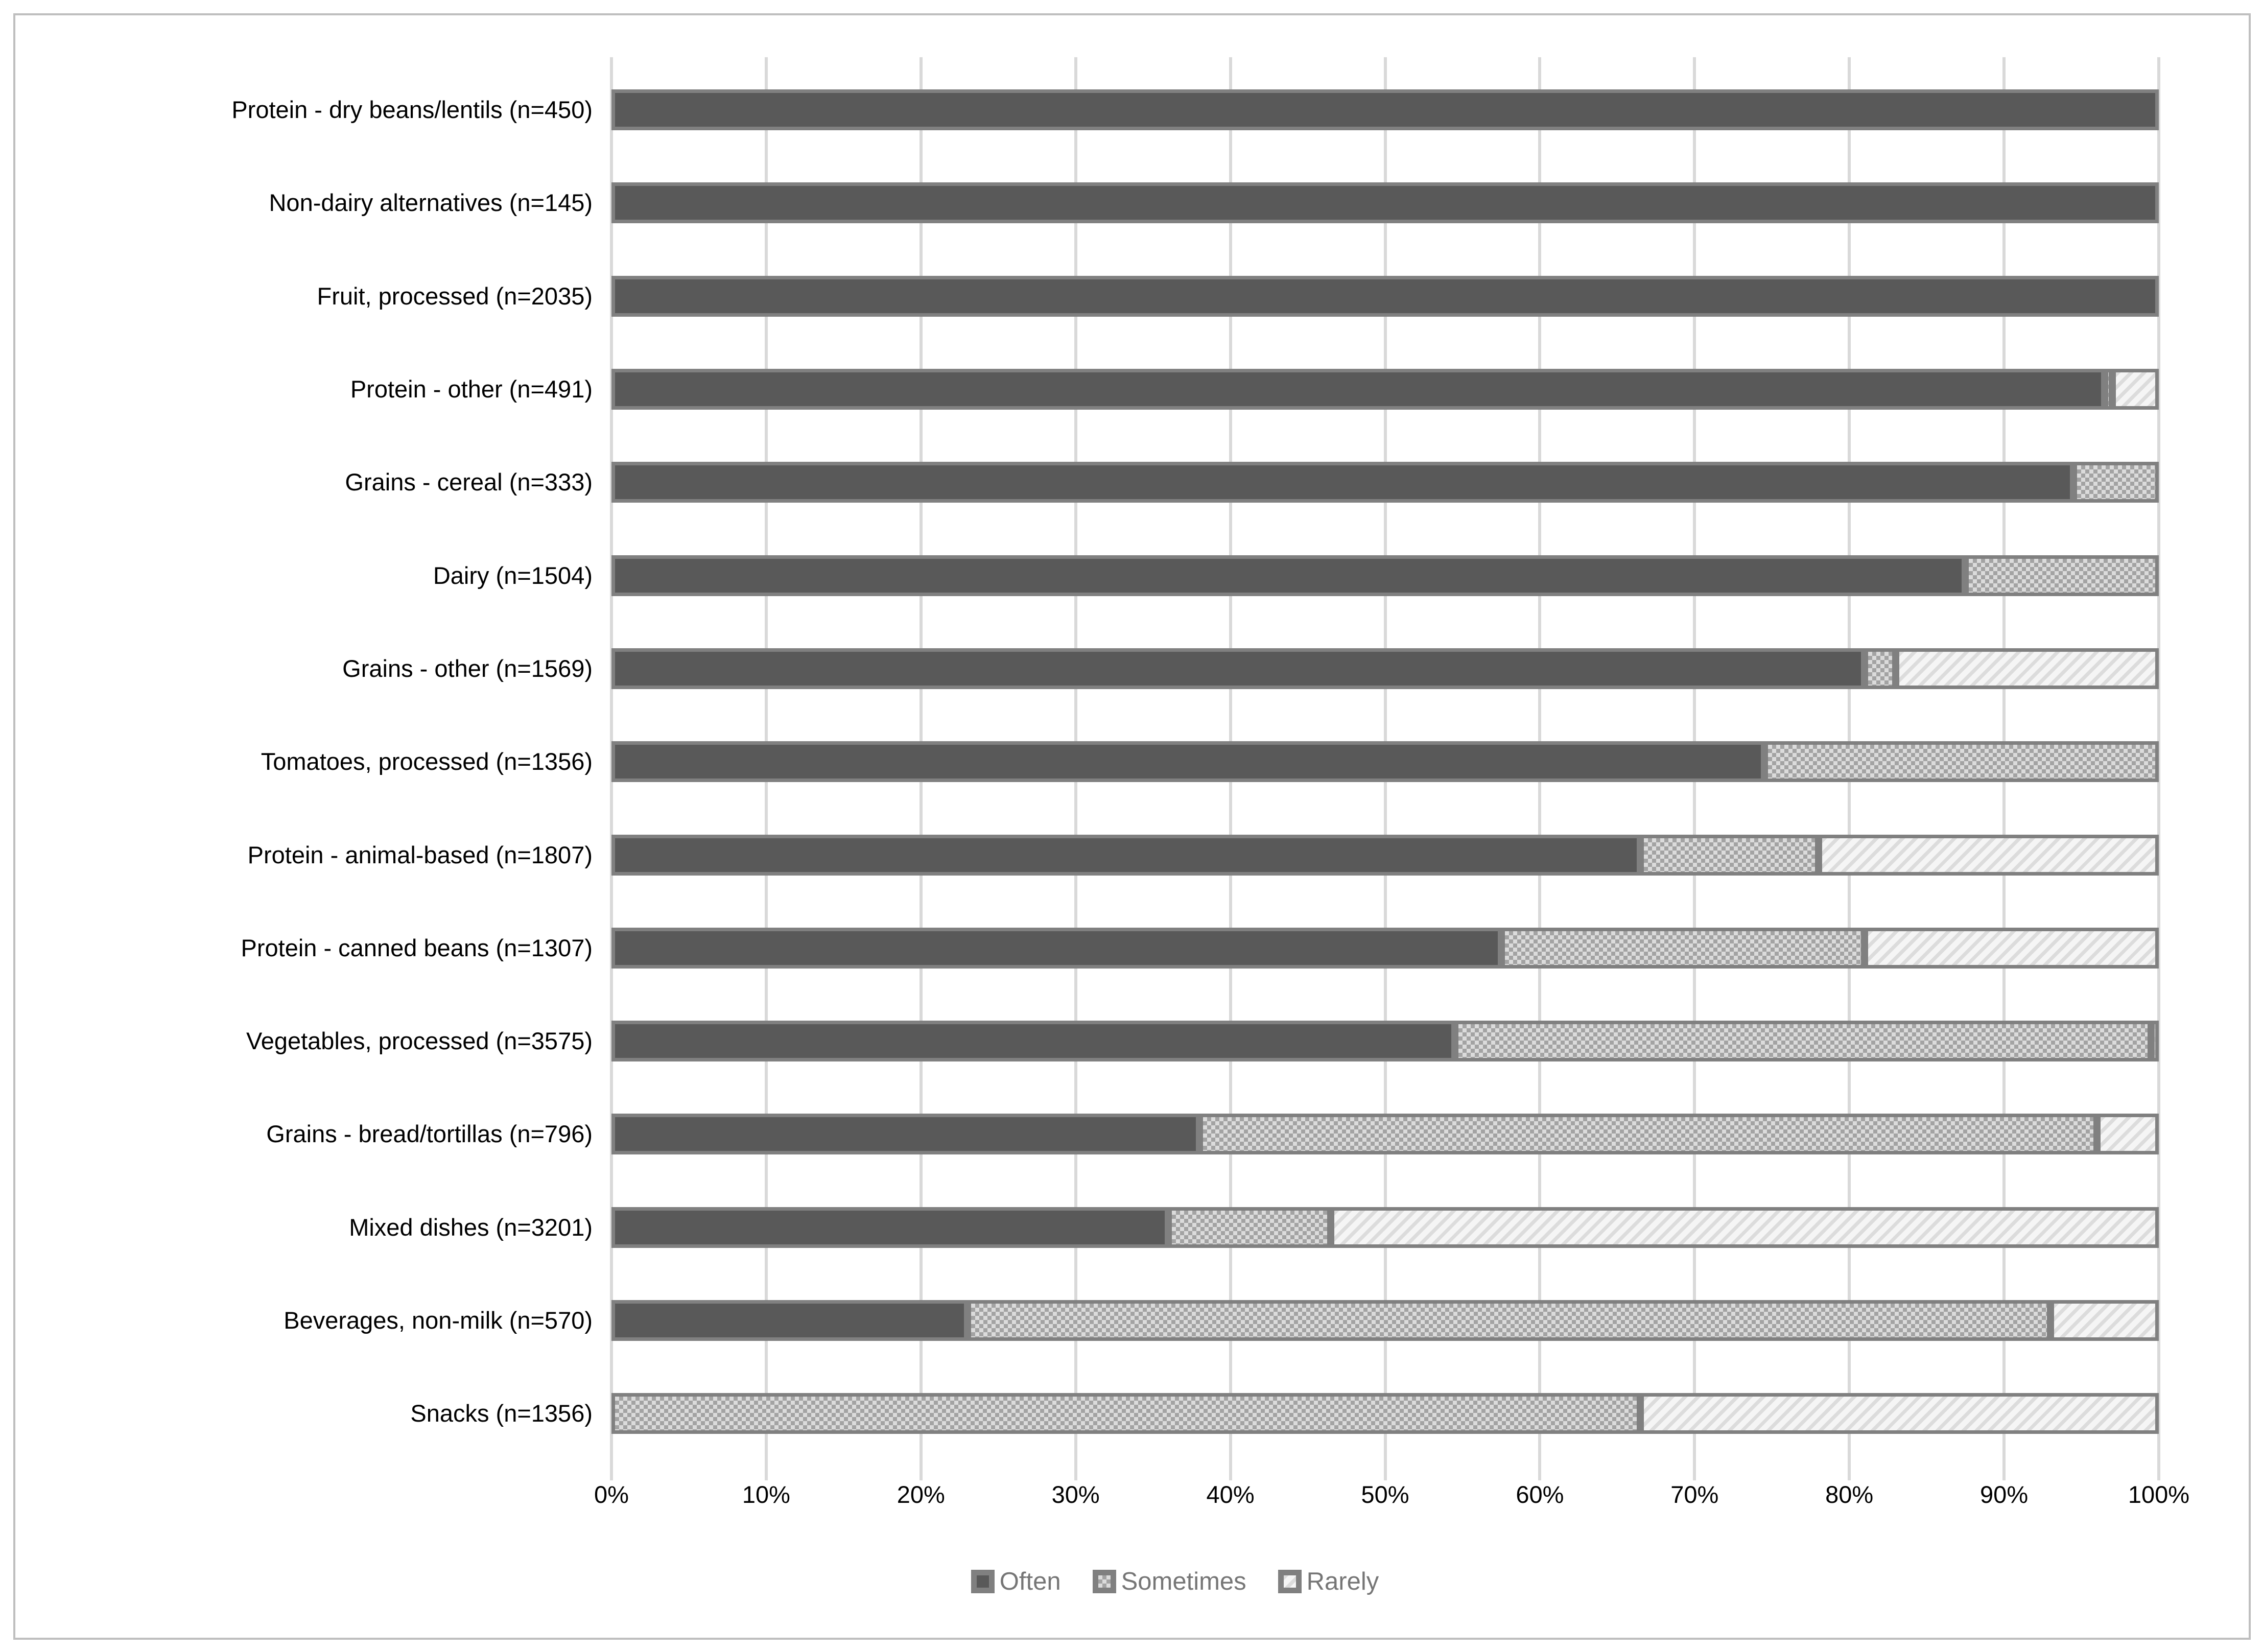  I want to click on x-tick-label: 50%, so click(1385, 1494).